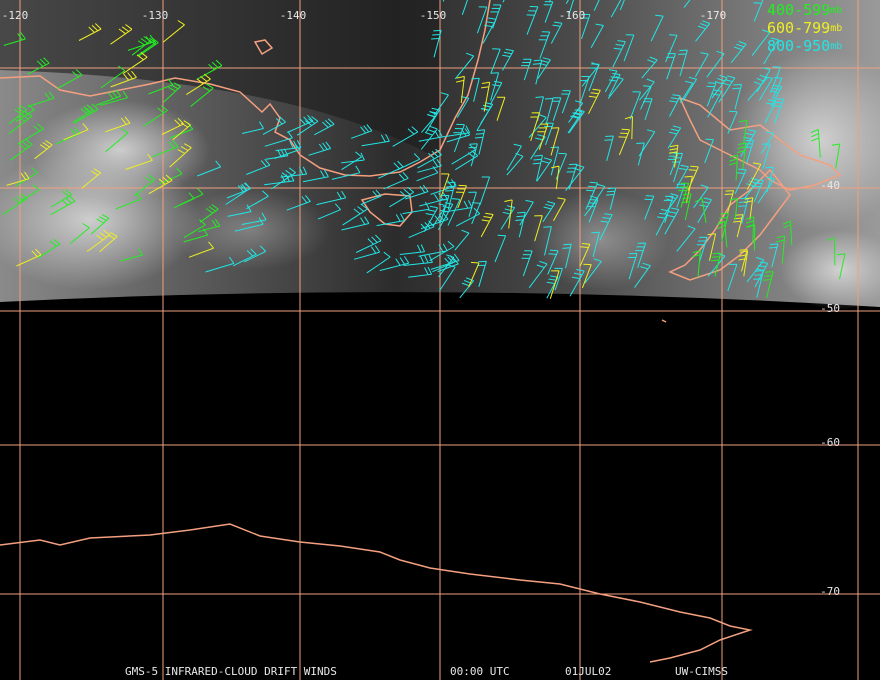 This screenshot has width=880, height=680. I want to click on legend-level: 800-950, so click(798, 46).